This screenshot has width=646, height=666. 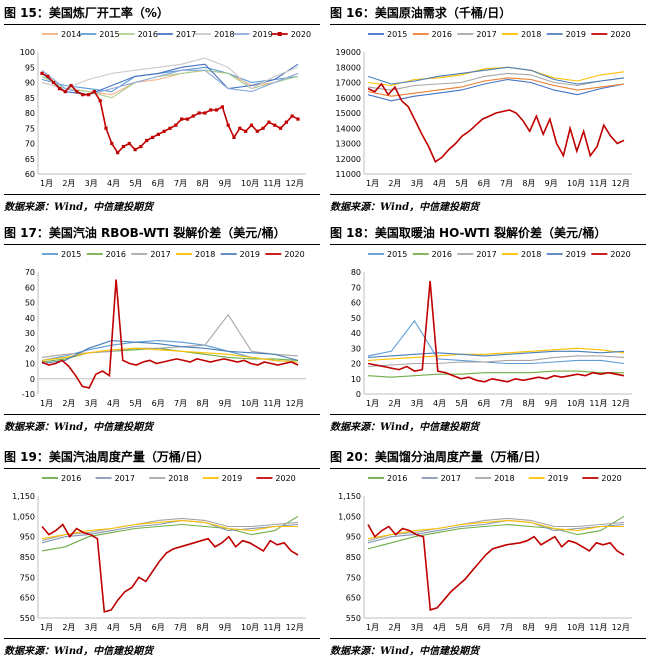 What do you see at coordinates (348, 113) in the screenshot?
I see `y-tick-label: 15000` at bounding box center [348, 113].